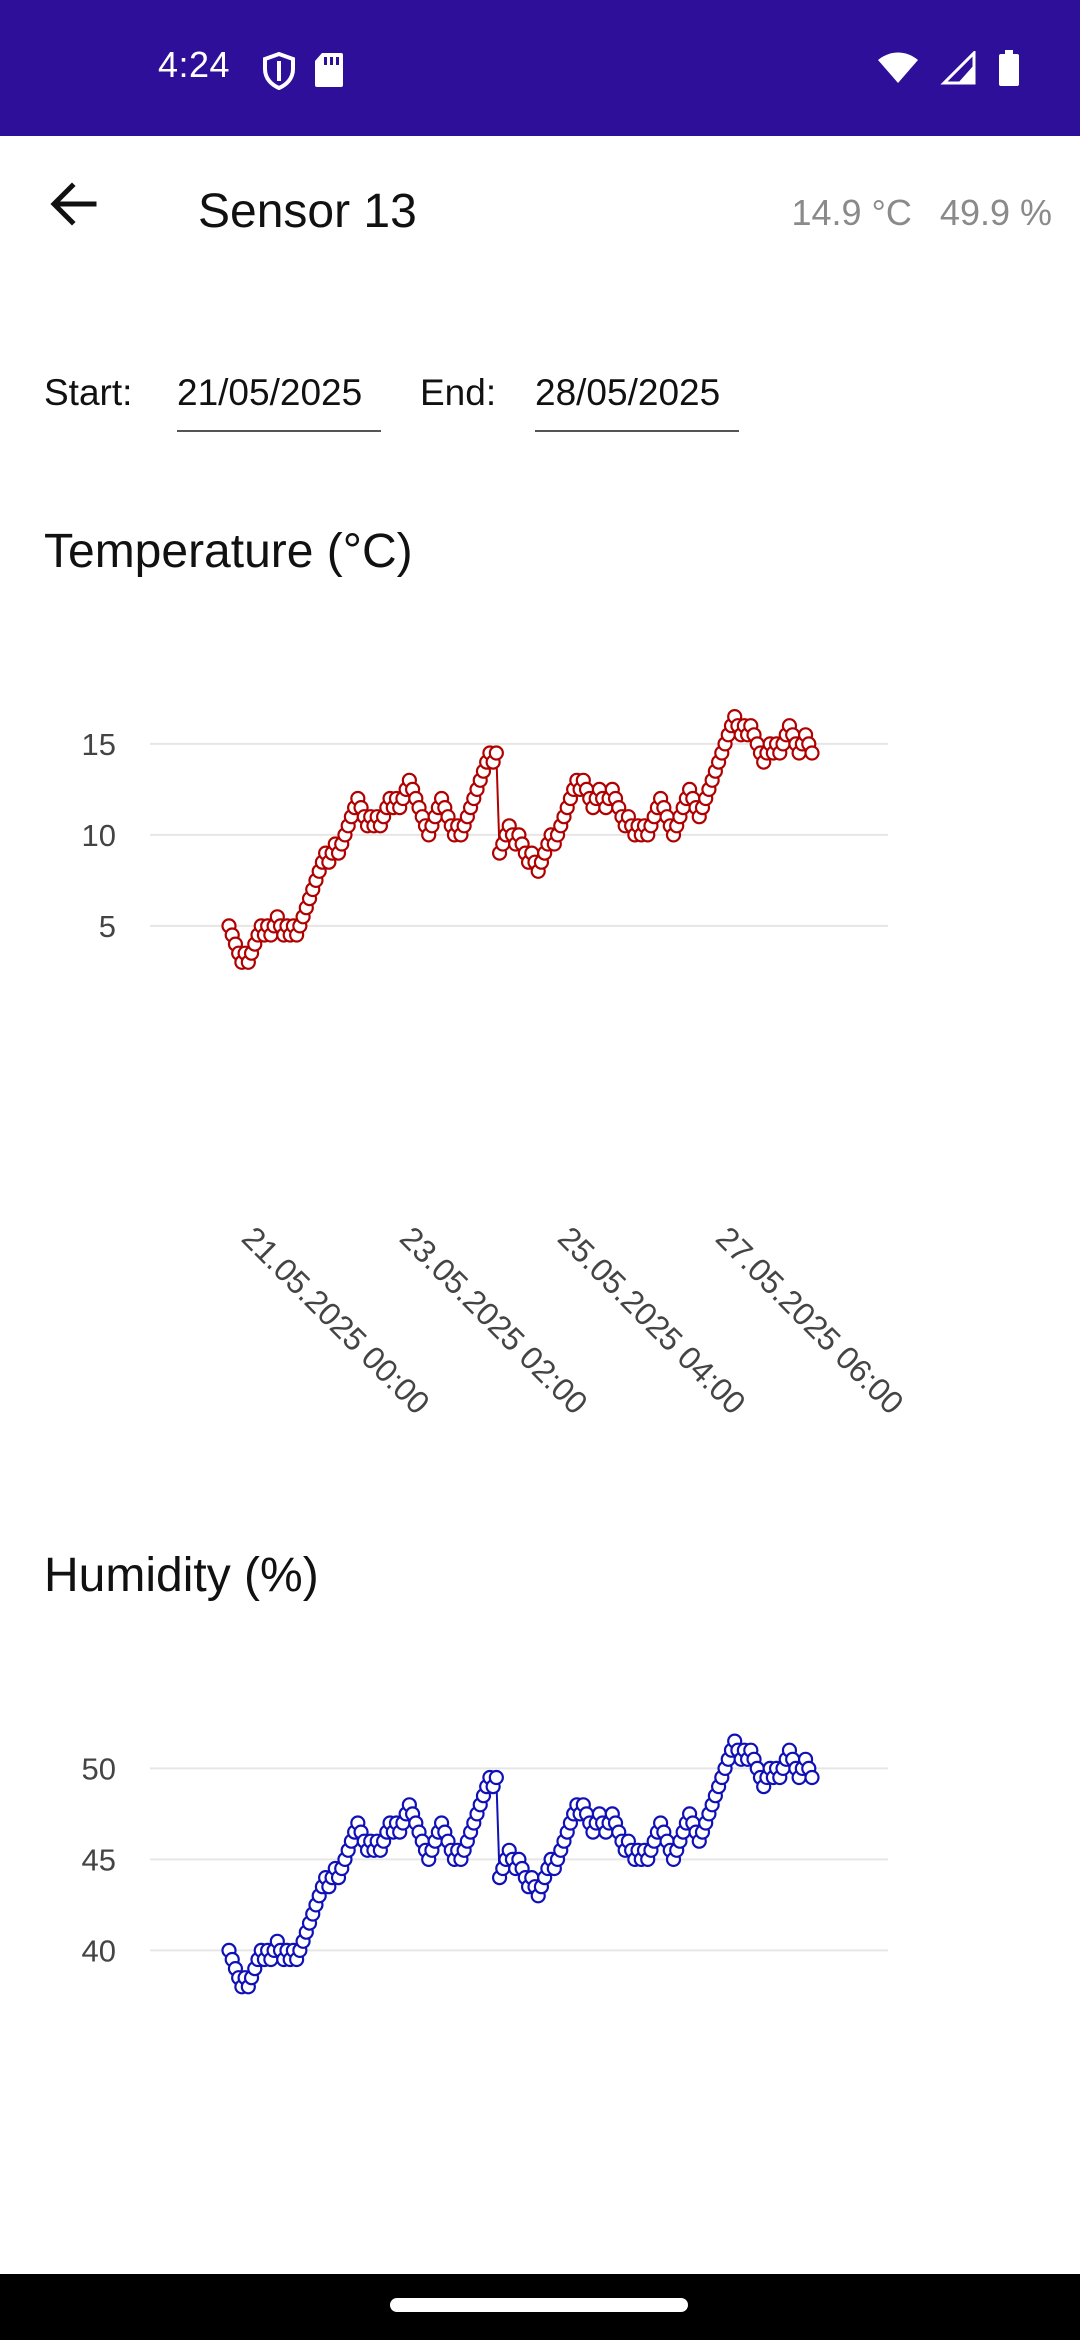  Describe the element at coordinates (99, 1950) in the screenshot. I see `y-tick-label: 40` at that location.